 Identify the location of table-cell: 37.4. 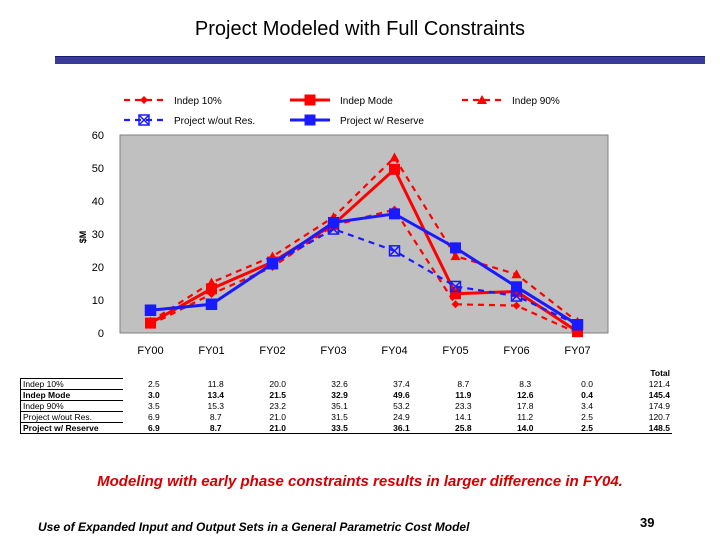
(401, 384).